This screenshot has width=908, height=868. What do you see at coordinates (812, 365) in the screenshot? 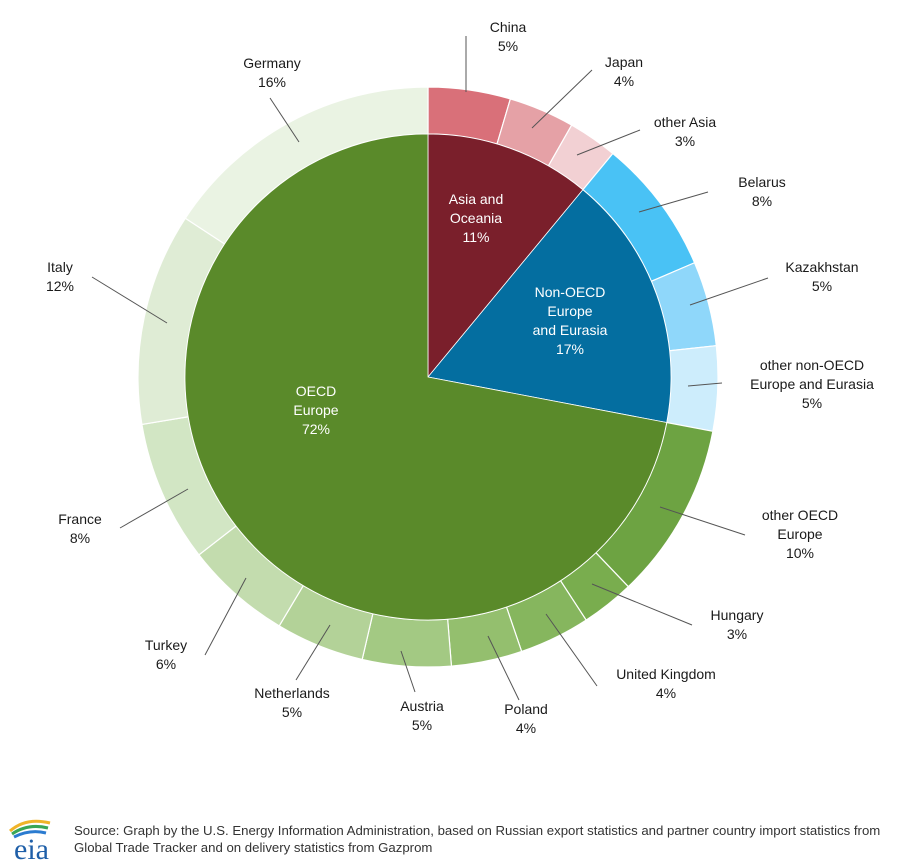
I see `outer-label-line: other non-OECD` at bounding box center [812, 365].